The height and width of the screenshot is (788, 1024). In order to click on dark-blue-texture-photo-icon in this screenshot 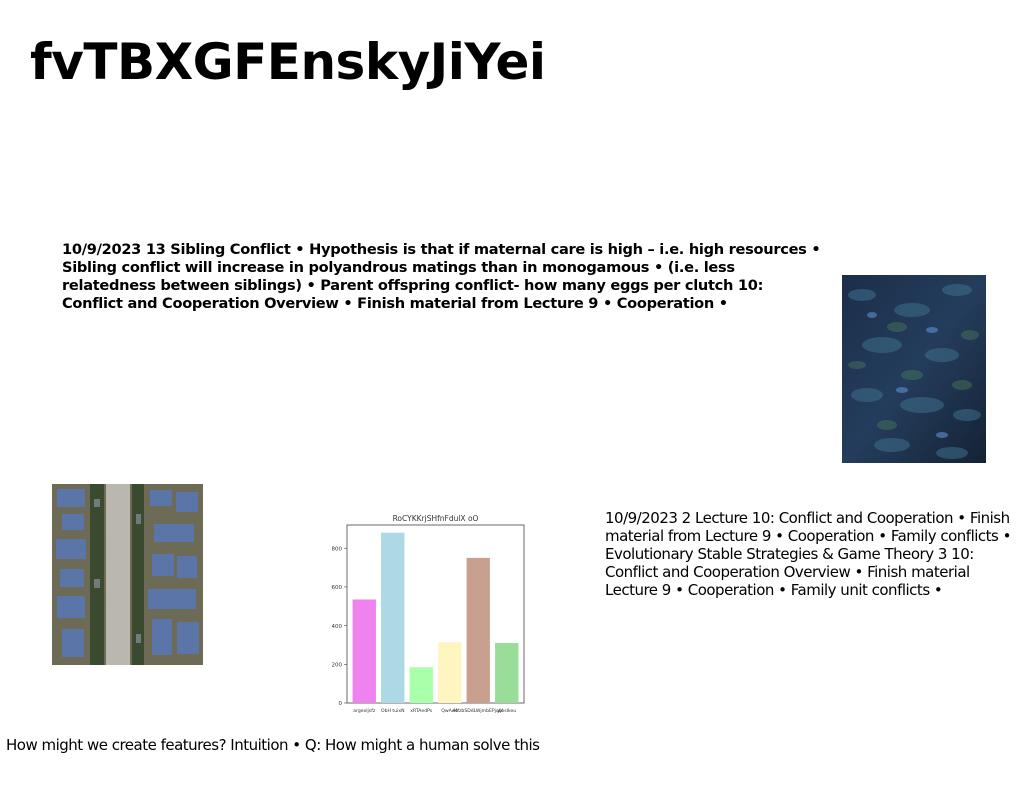, I will do `click(914, 369)`.